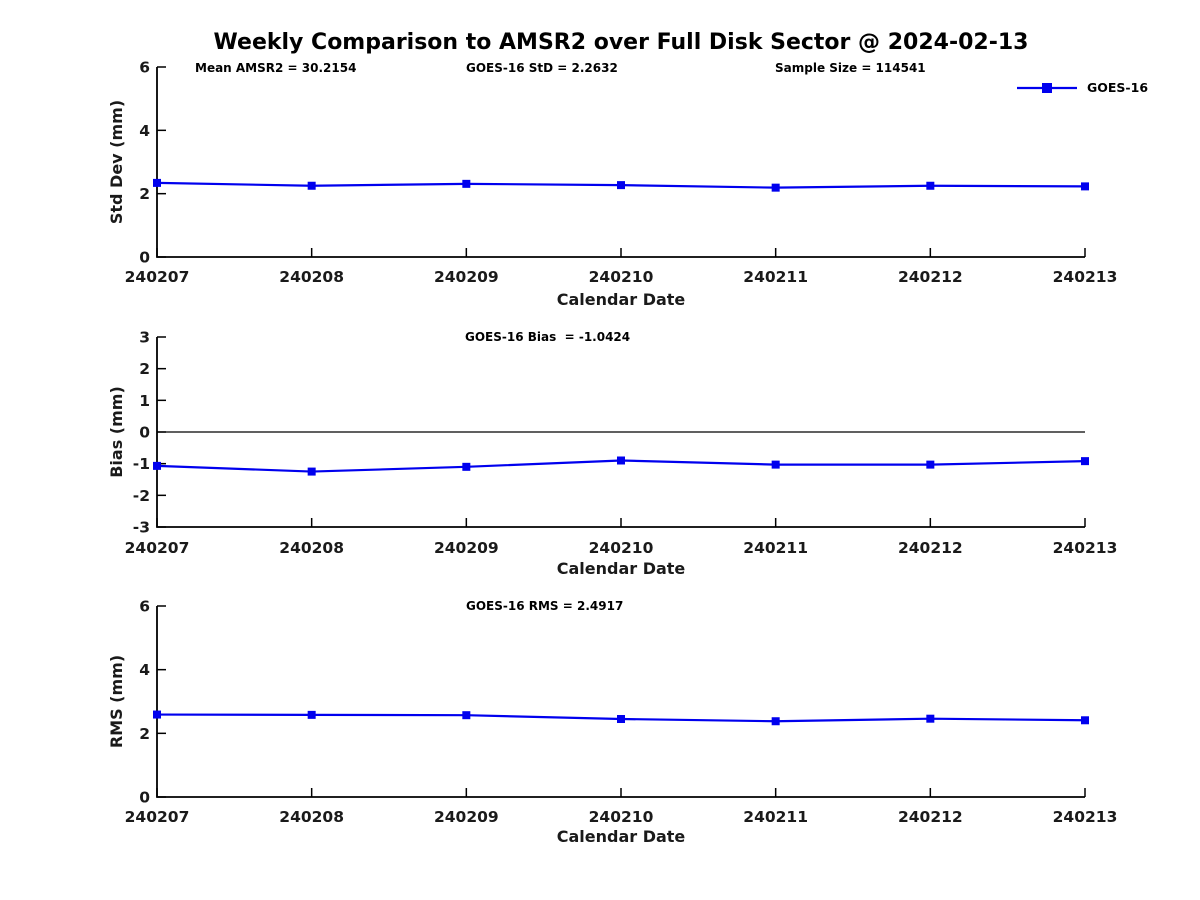 The width and height of the screenshot is (1200, 900). I want to click on y-tick-label: 3, so click(144, 338).